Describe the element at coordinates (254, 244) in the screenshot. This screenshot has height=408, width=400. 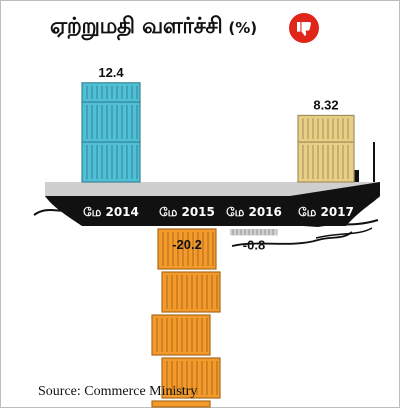
I see `data-label: -0.8` at that location.